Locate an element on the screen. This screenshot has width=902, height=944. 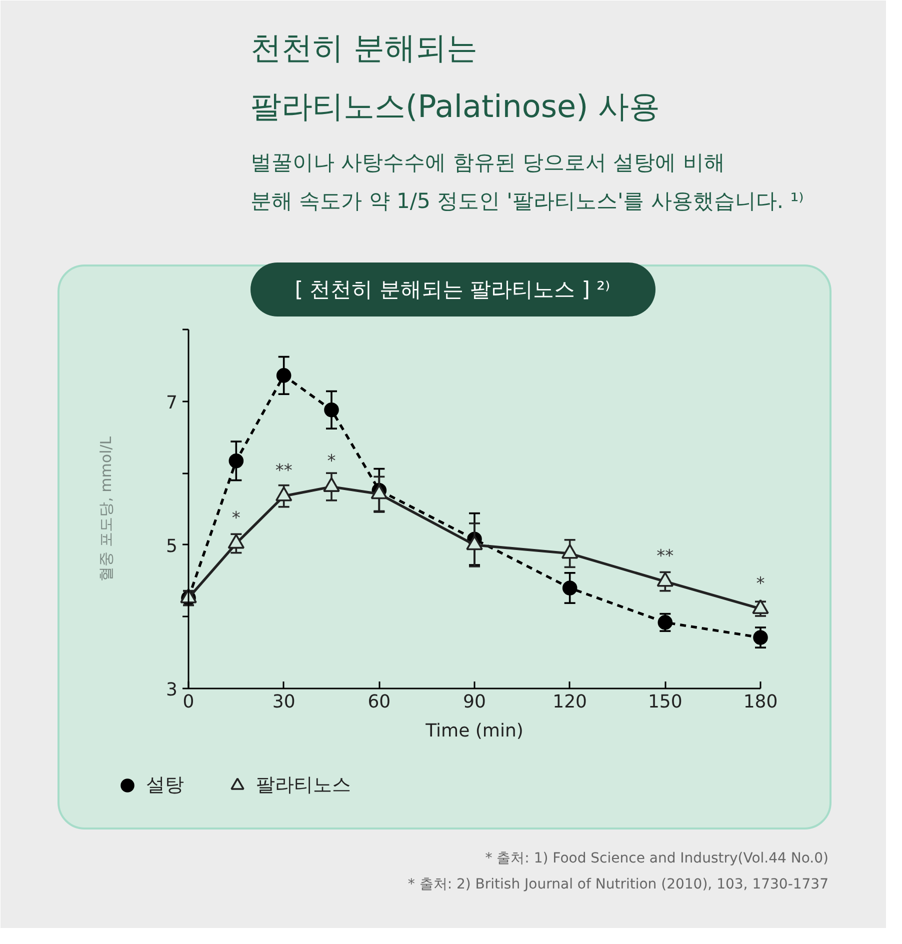
x-axis-title: Time (min) is located at coordinates (474, 731).